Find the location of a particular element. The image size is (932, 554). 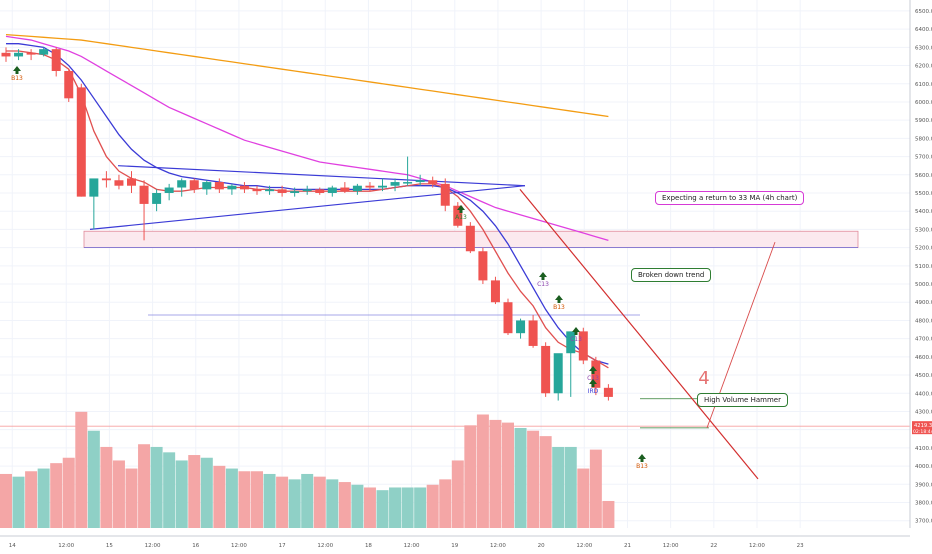

price-tick-label: 4100.0 is located at coordinates (923, 449).